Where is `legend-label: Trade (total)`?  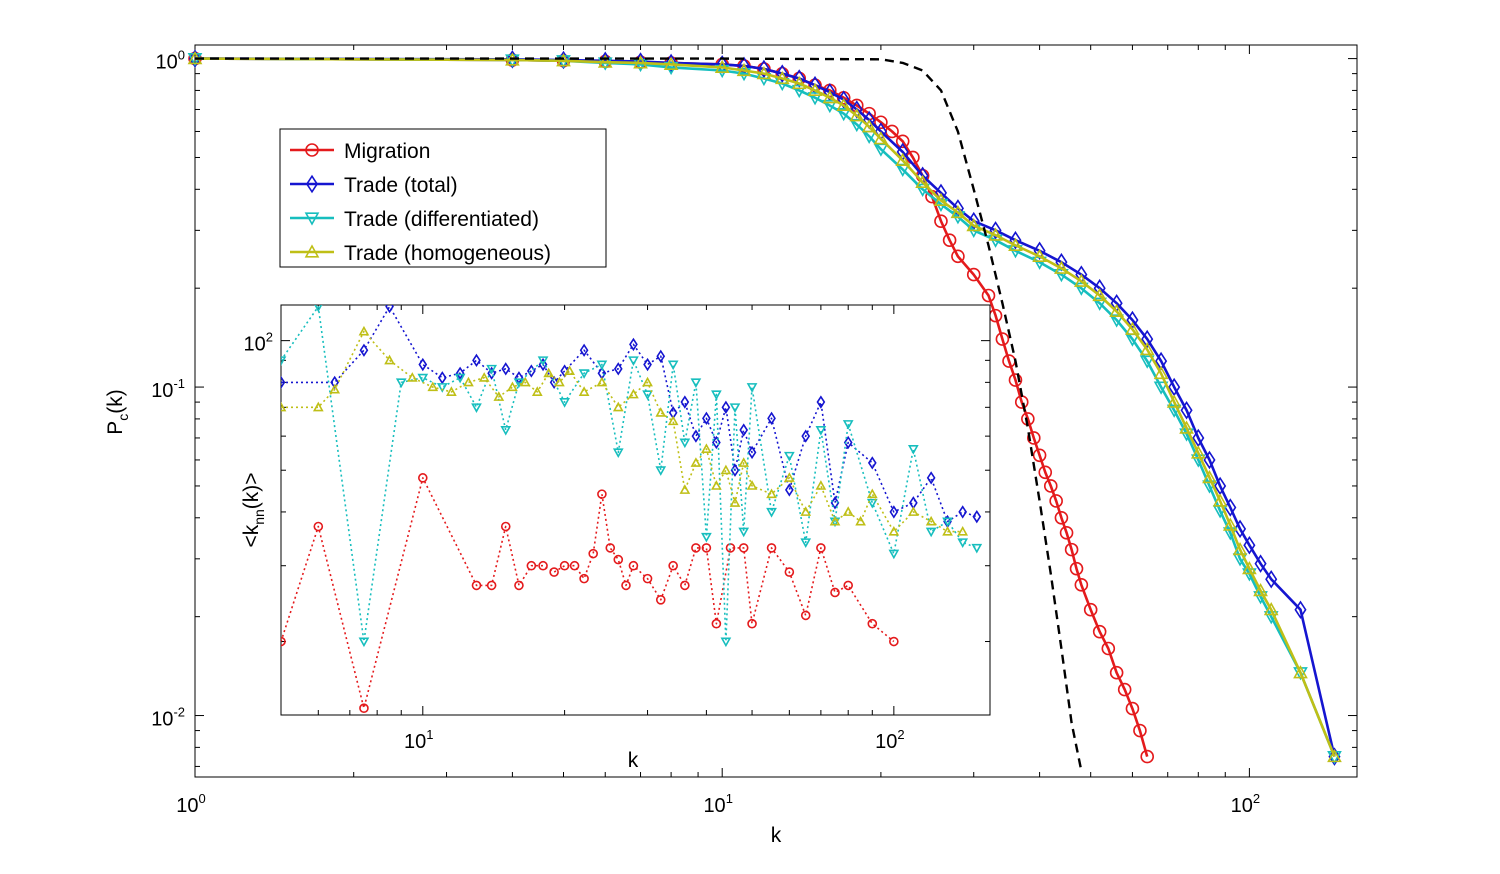 legend-label: Trade (total) is located at coordinates (401, 185).